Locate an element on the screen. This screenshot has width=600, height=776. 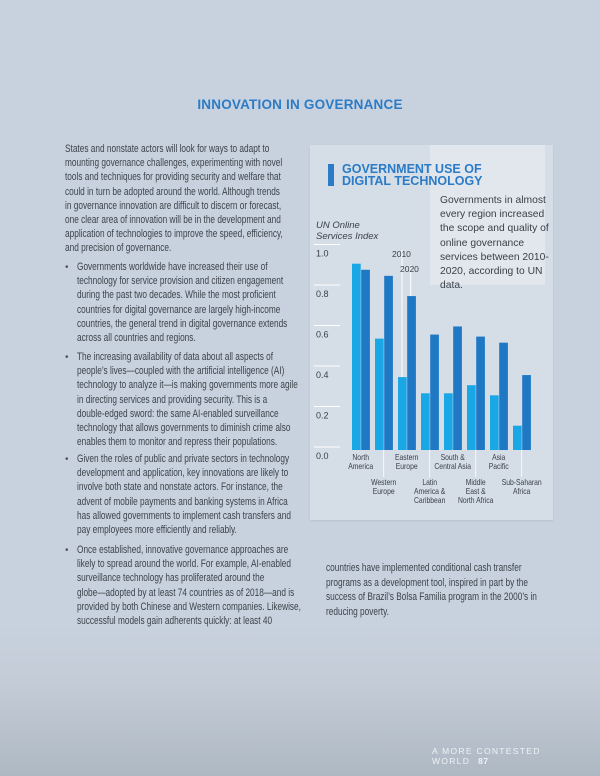
x-category-label: America is located at coordinates (361, 466).